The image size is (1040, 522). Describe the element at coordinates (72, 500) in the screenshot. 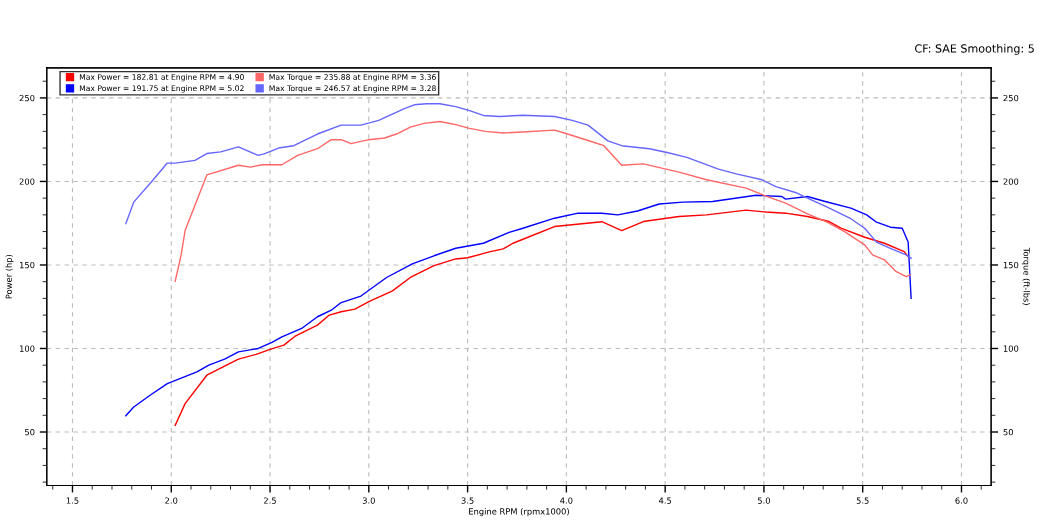

I see `x-tick-label: 1.5` at that location.